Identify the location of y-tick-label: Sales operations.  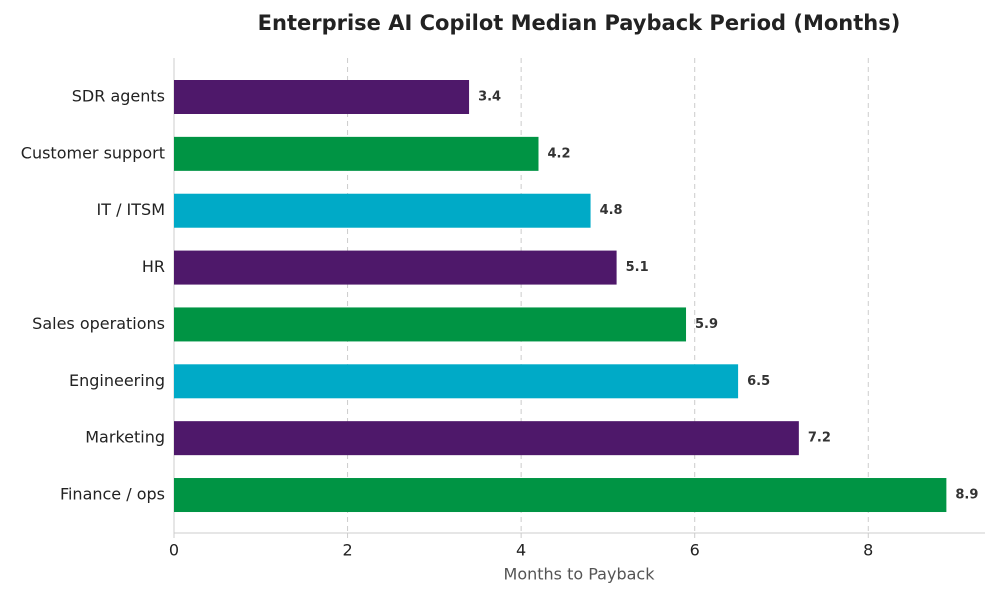
(98, 323).